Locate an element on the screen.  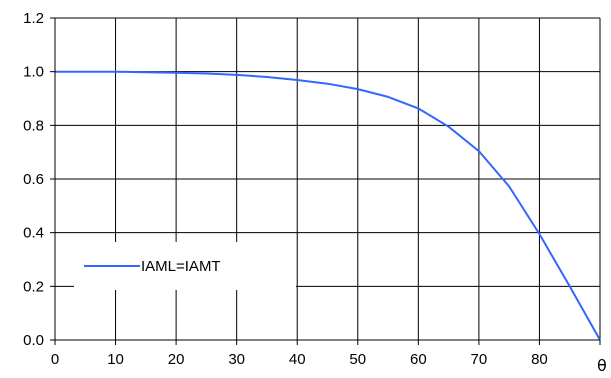
x-tick-label-4: 40 is located at coordinates (297, 359).